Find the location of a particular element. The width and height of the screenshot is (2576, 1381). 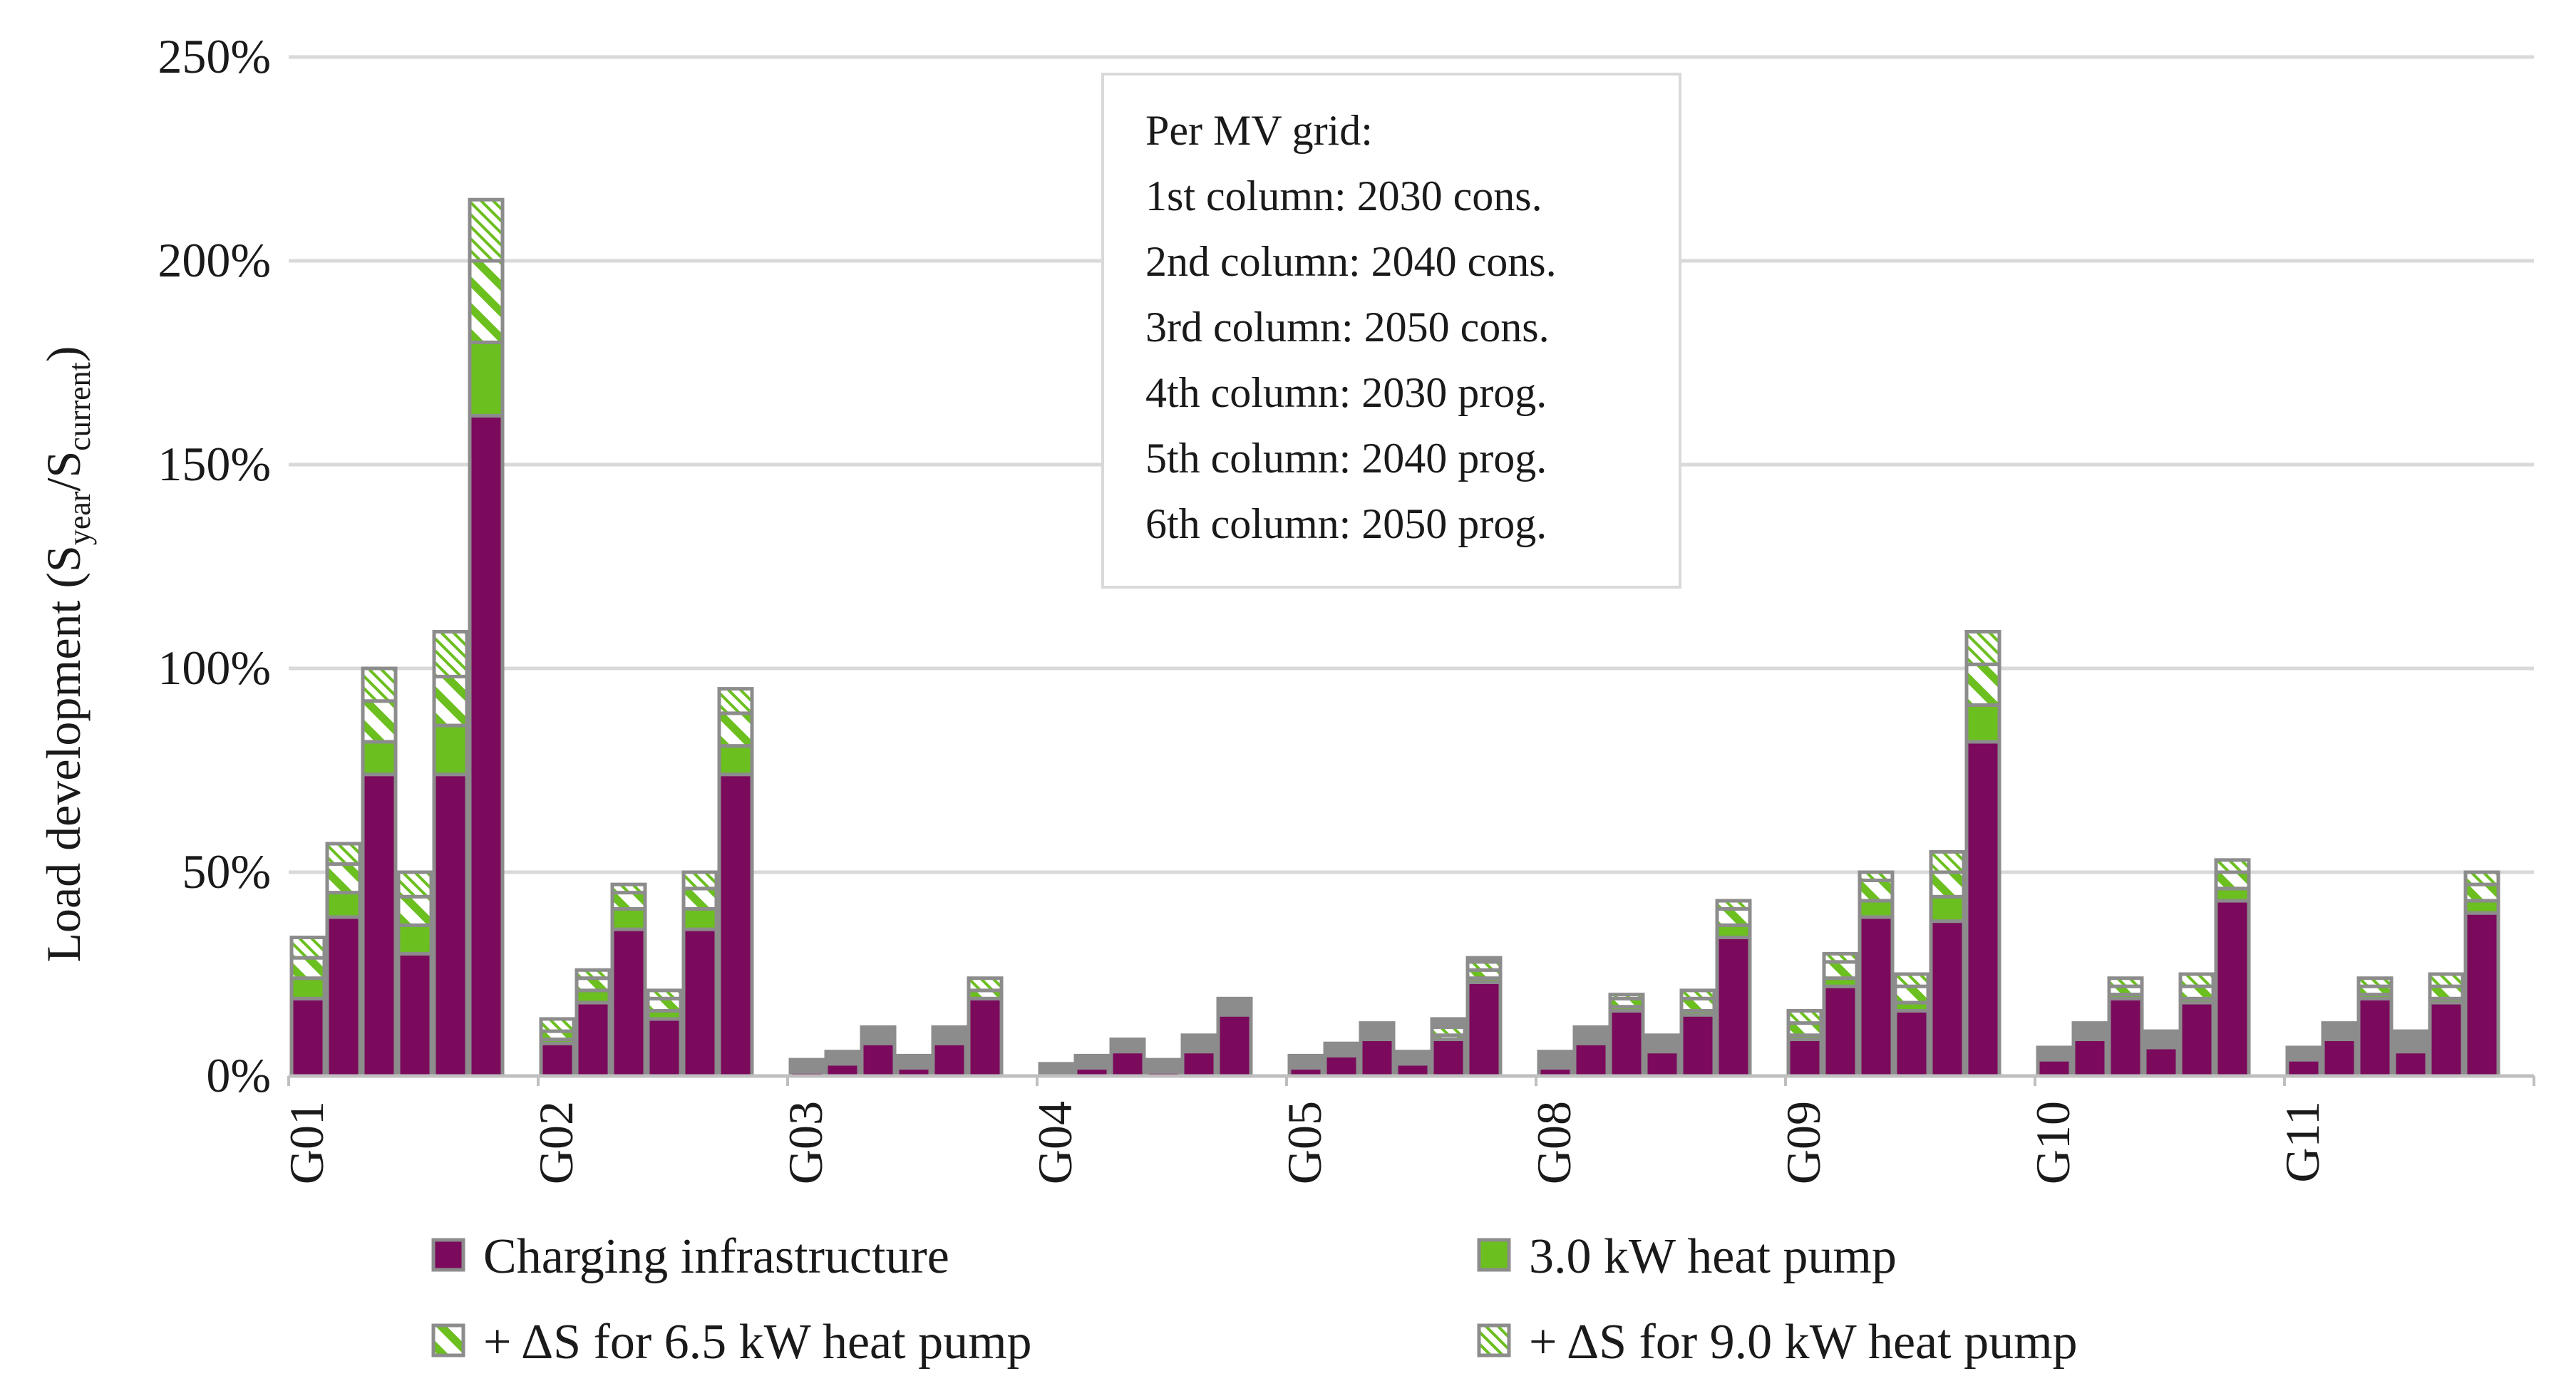

note-line: 3rd column: 2050 cons. is located at coordinates (1347, 327).